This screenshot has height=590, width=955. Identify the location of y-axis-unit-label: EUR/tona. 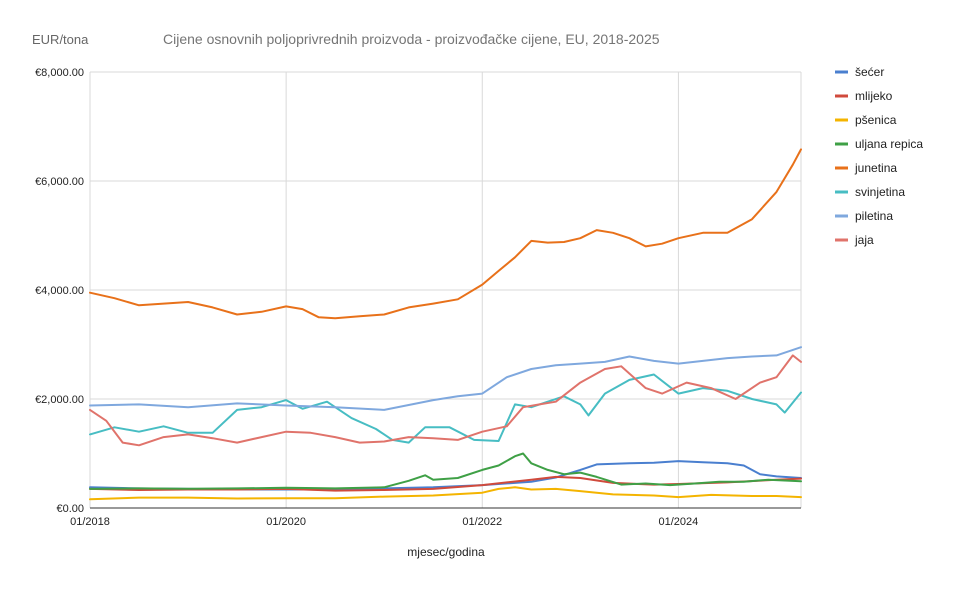
(60, 39).